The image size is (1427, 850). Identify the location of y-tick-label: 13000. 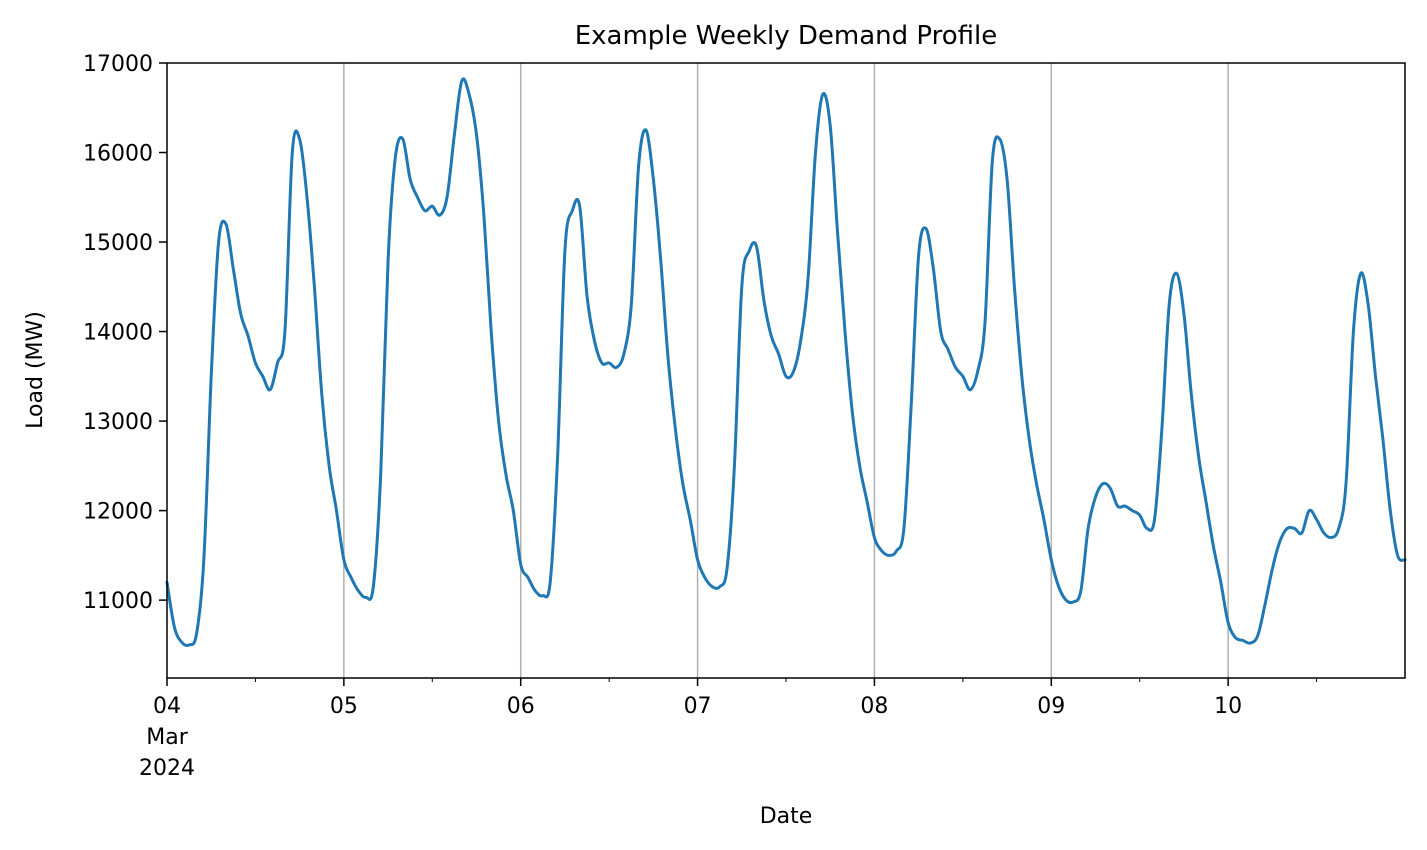
(118, 422).